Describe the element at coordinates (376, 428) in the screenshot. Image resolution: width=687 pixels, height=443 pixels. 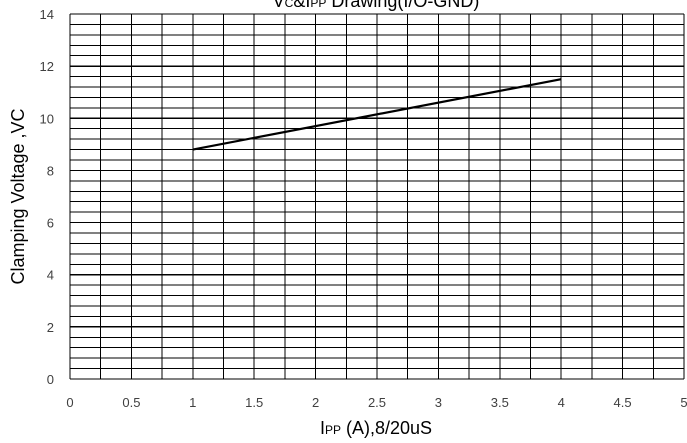
I see `x-axis-title: IPP (A),8/20uS` at that location.